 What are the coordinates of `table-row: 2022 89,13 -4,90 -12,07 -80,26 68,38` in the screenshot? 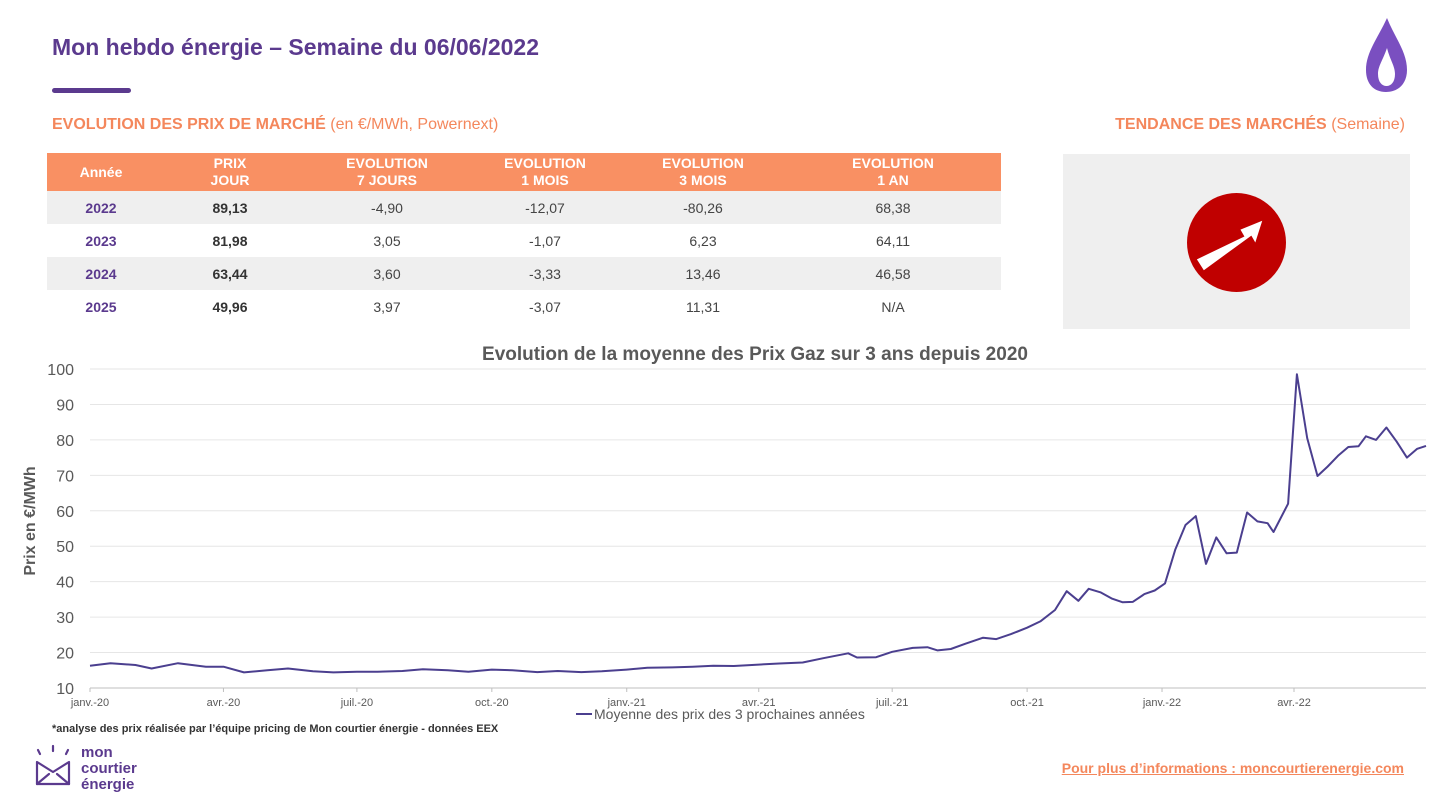 It's located at (524, 207).